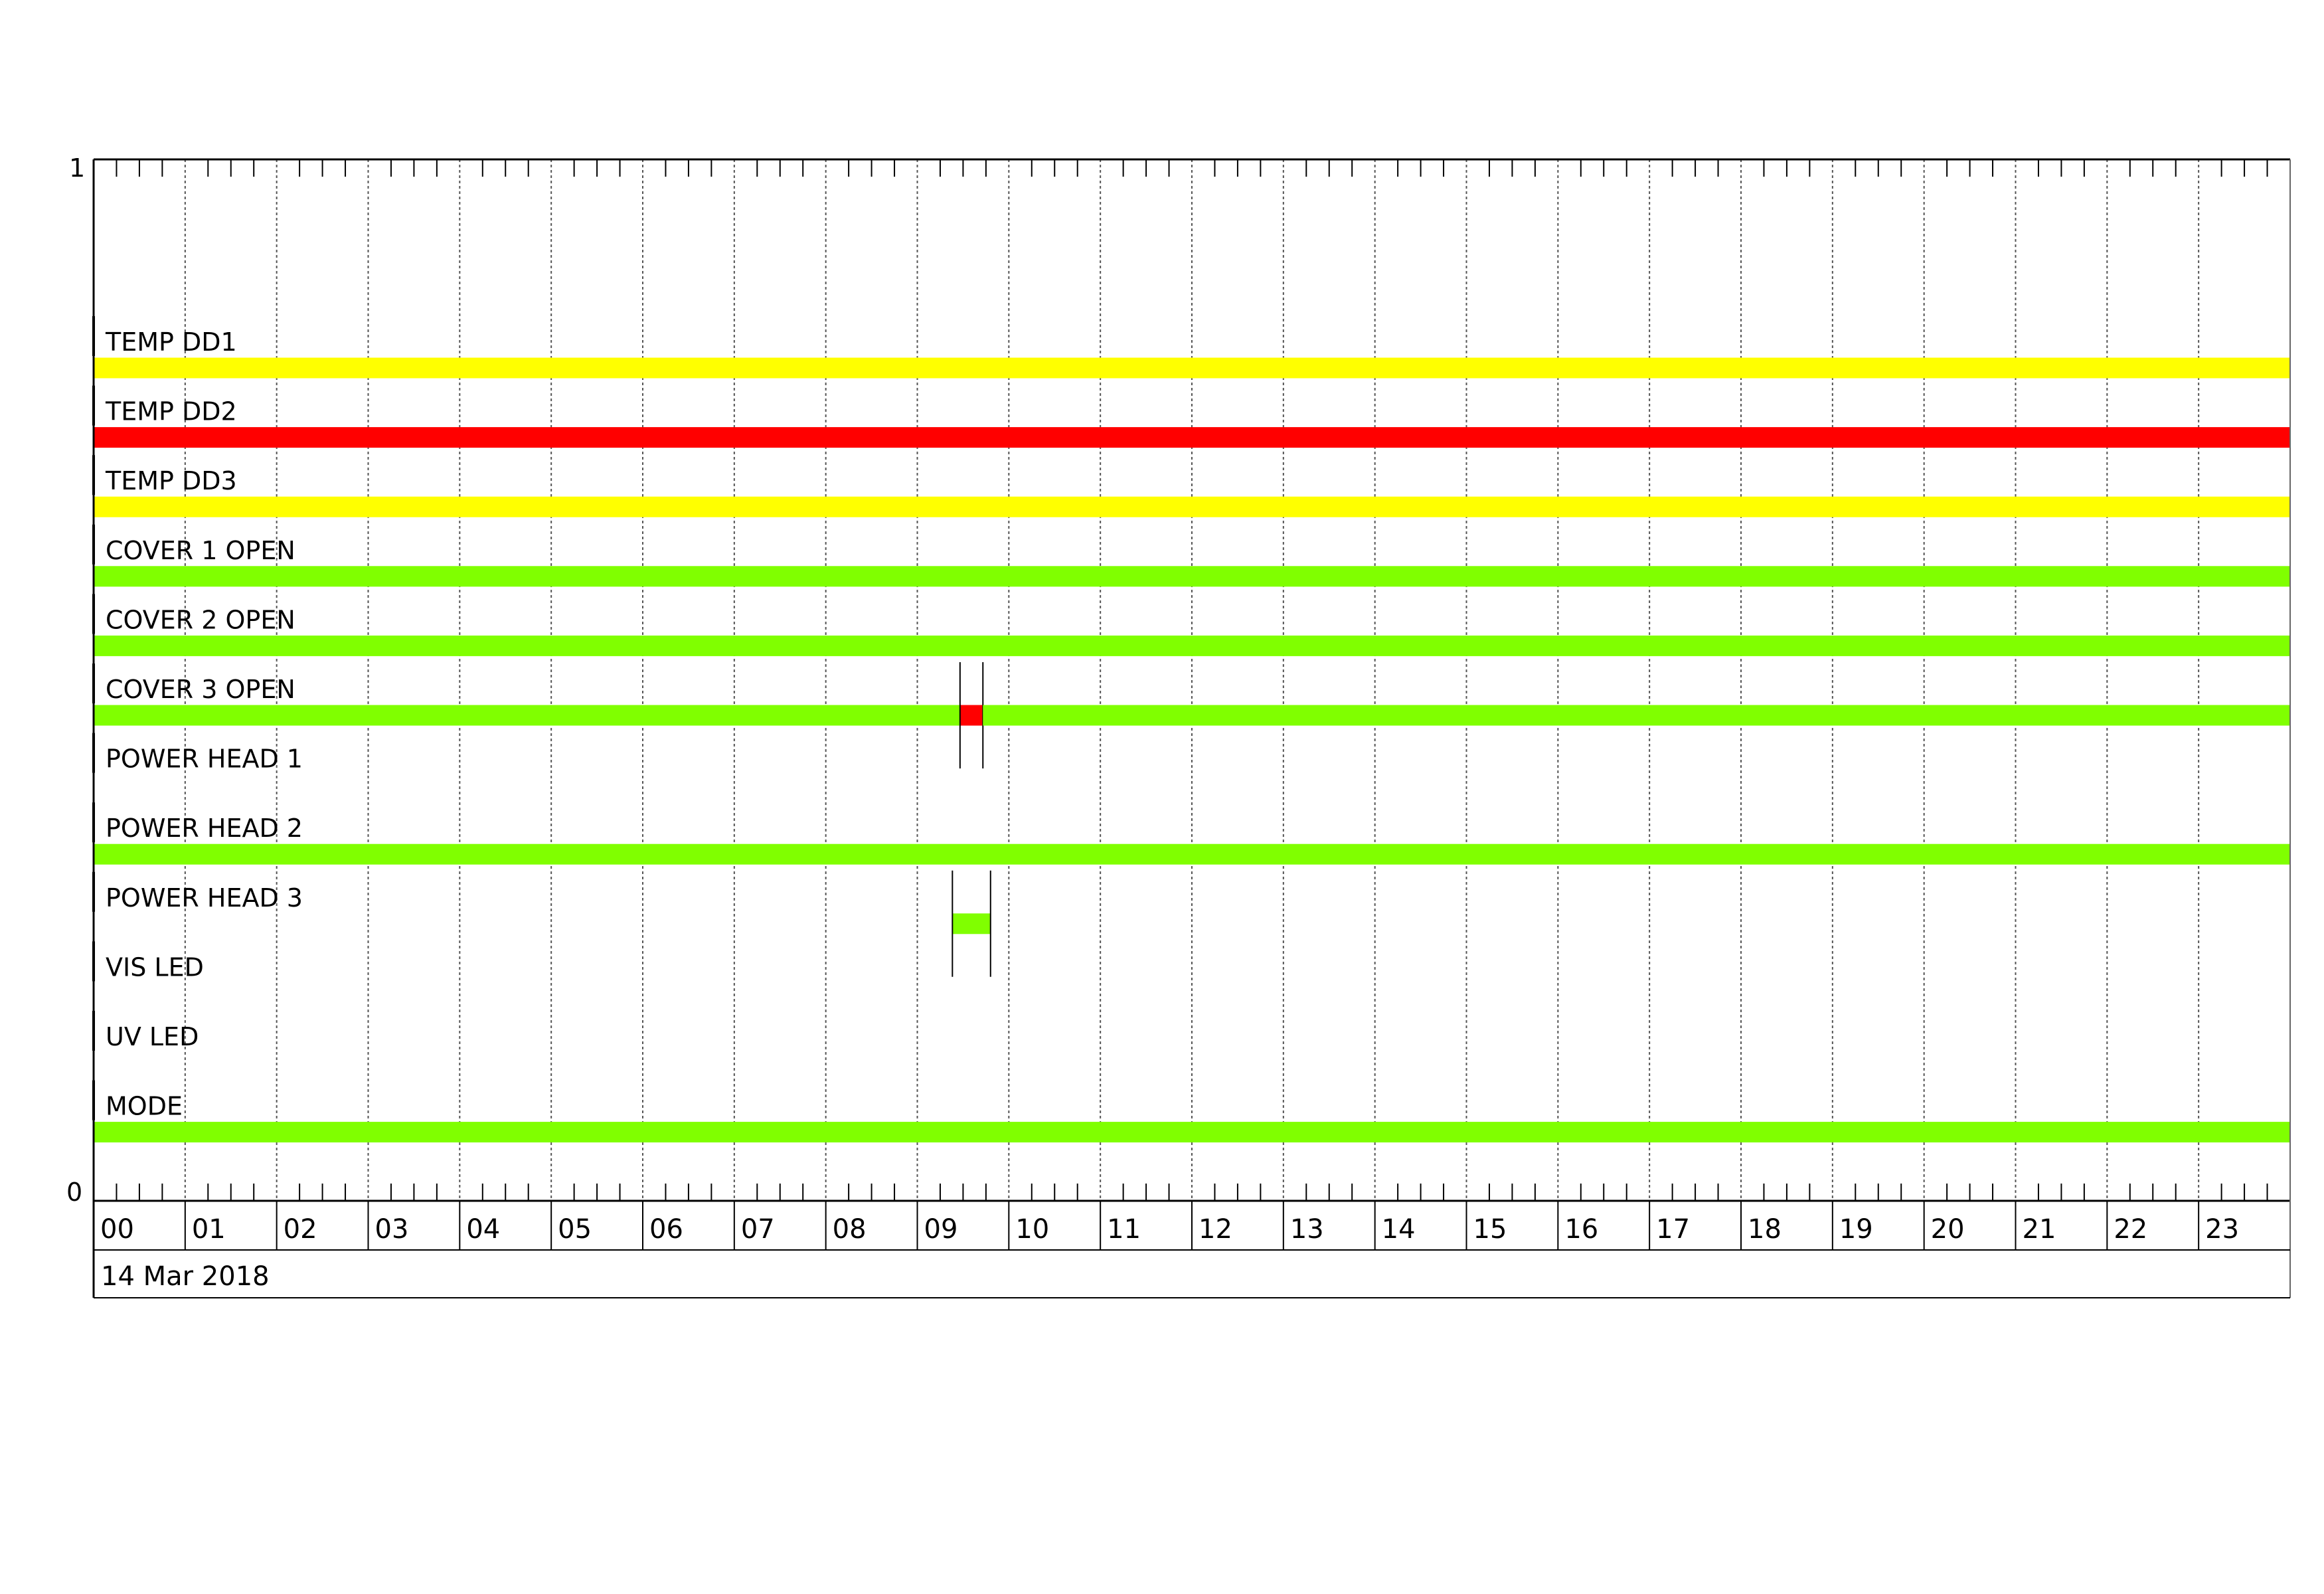 The image size is (2324, 1594). What do you see at coordinates (117, 1229) in the screenshot?
I see `x-tick-label: 00` at bounding box center [117, 1229].